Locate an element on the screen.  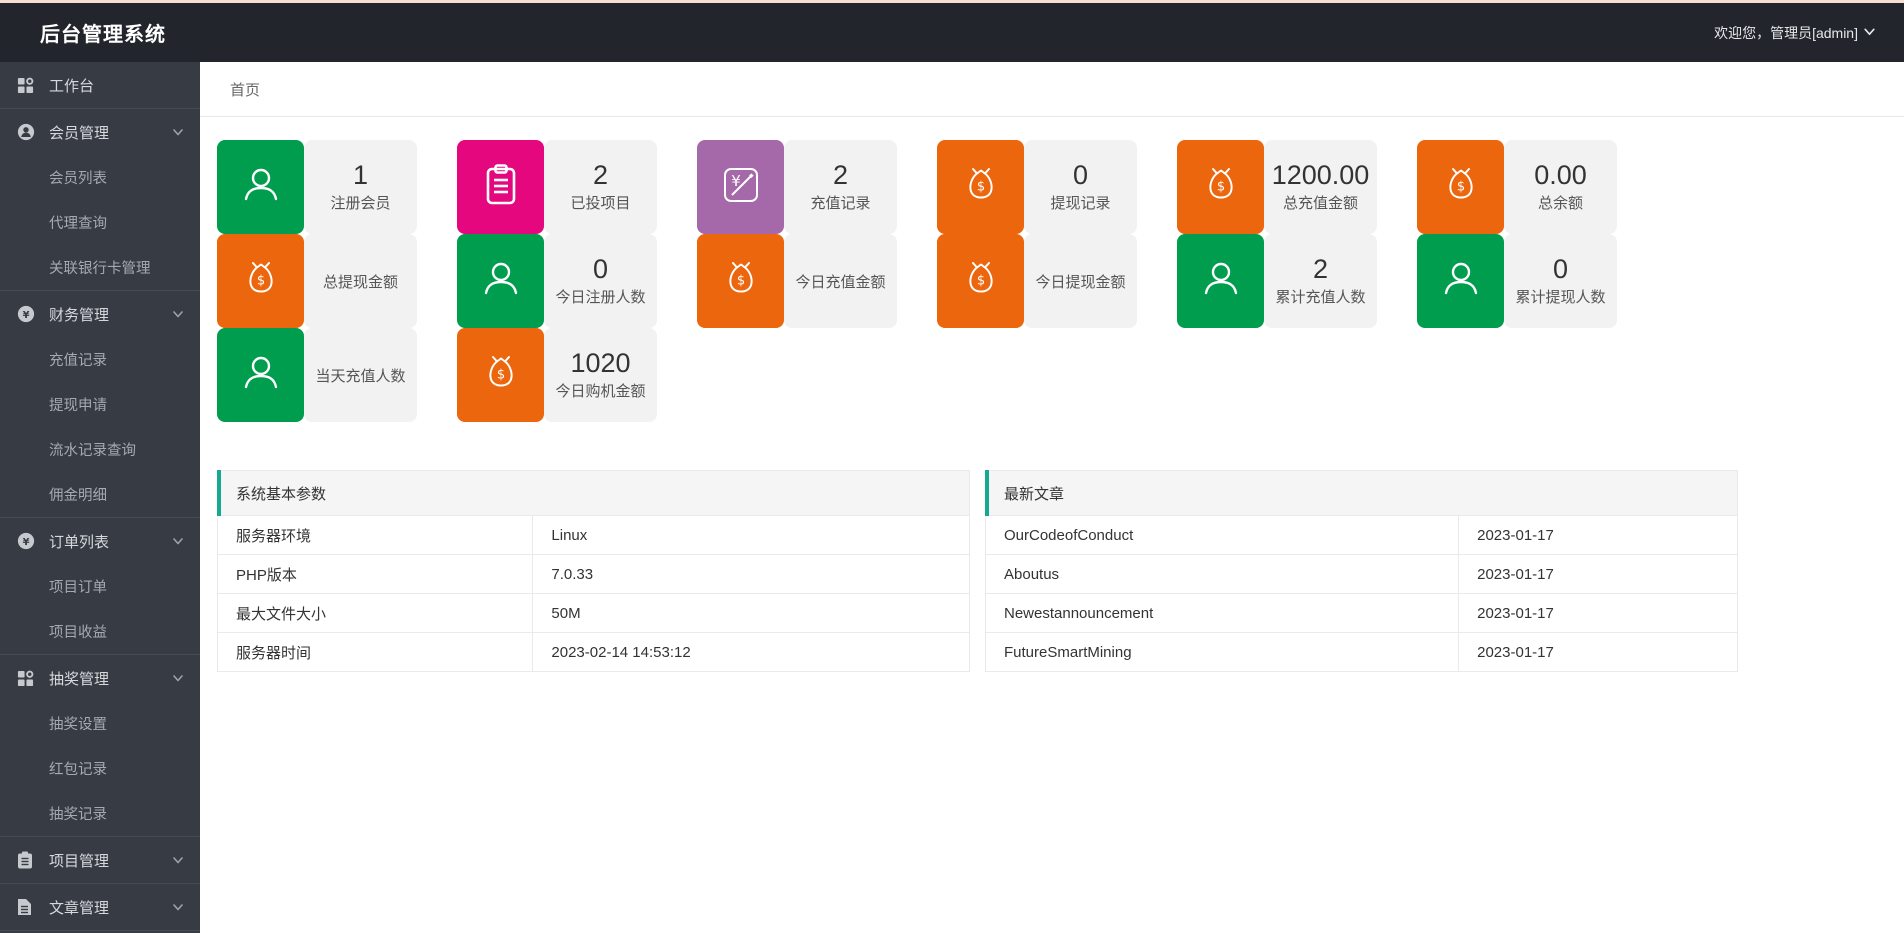
stat-text-block: 总提现金额 is located at coordinates (360, 281).